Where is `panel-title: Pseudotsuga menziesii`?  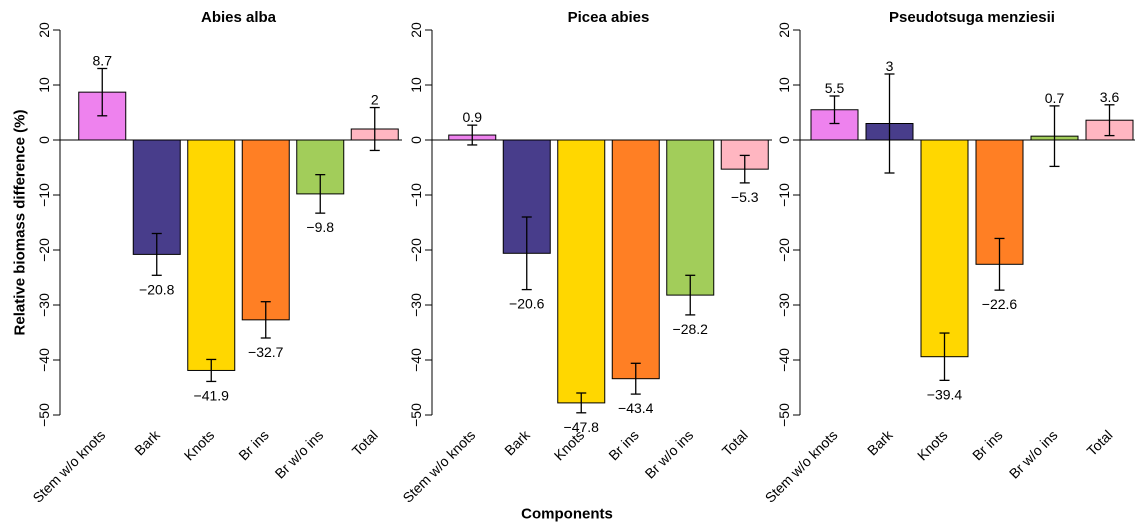 panel-title: Pseudotsuga menziesii is located at coordinates (972, 17).